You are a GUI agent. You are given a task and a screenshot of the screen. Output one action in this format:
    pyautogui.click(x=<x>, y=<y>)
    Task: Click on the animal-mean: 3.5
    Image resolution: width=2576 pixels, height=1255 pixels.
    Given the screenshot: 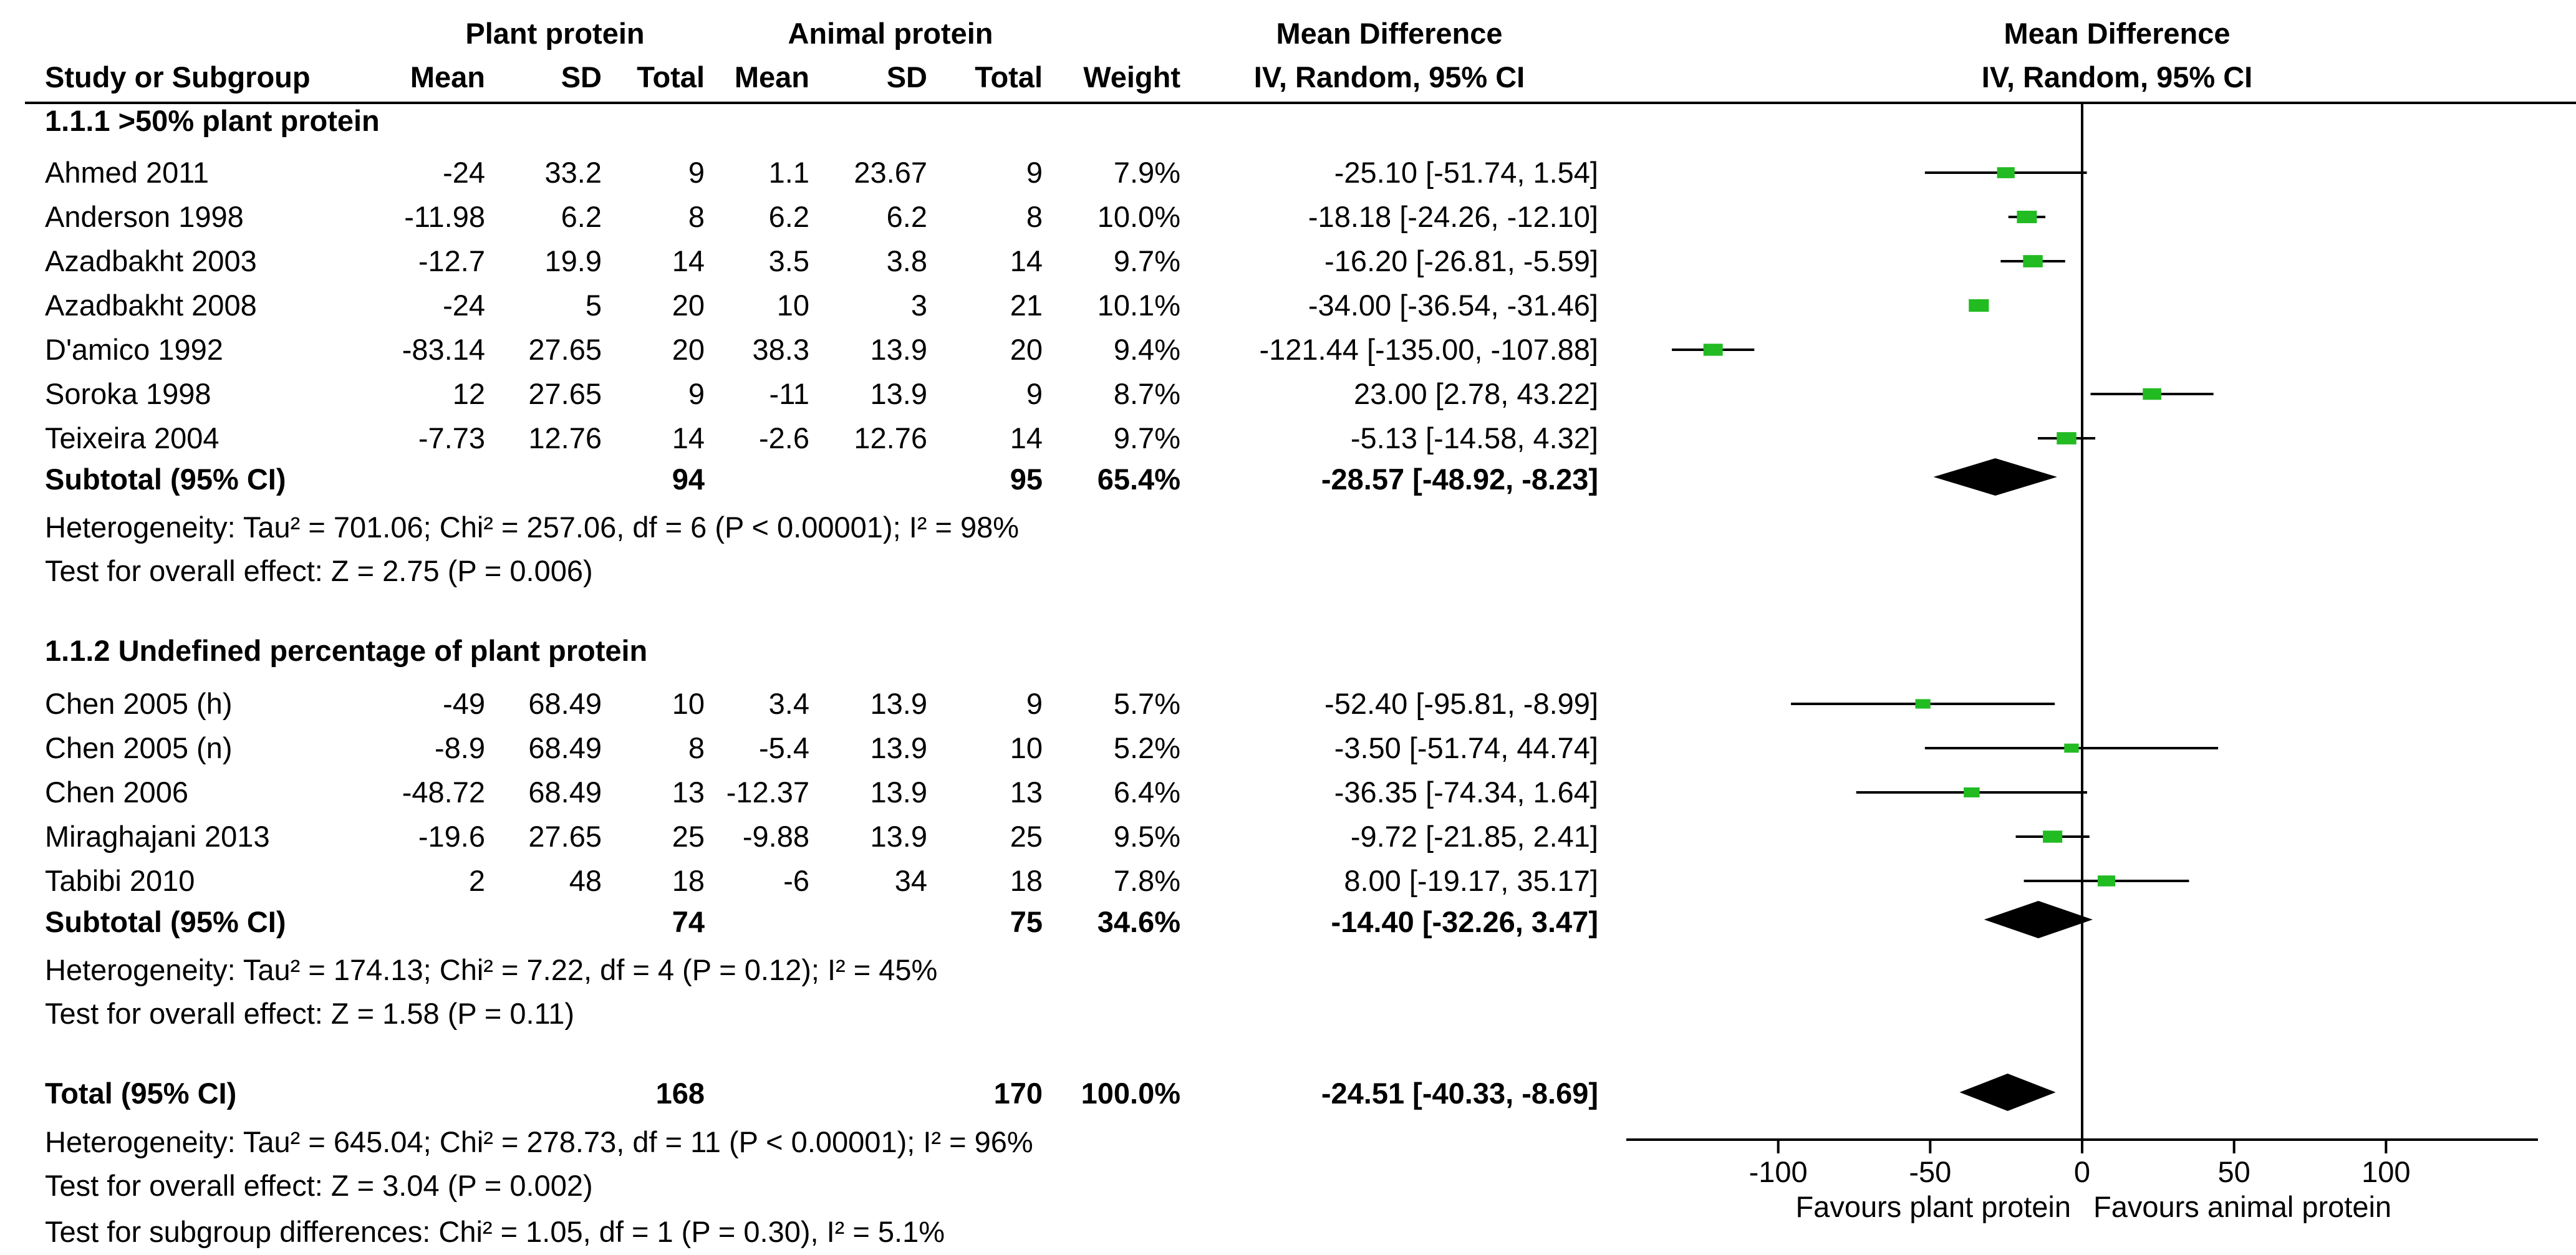 What is the action you would take?
    pyautogui.click(x=789, y=261)
    